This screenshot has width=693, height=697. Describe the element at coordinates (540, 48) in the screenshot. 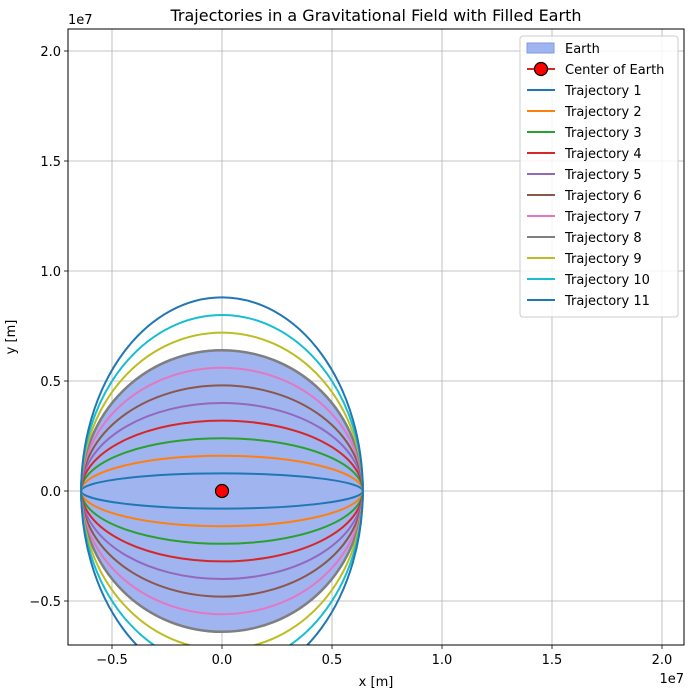

I see `legend-swatch-earth` at that location.